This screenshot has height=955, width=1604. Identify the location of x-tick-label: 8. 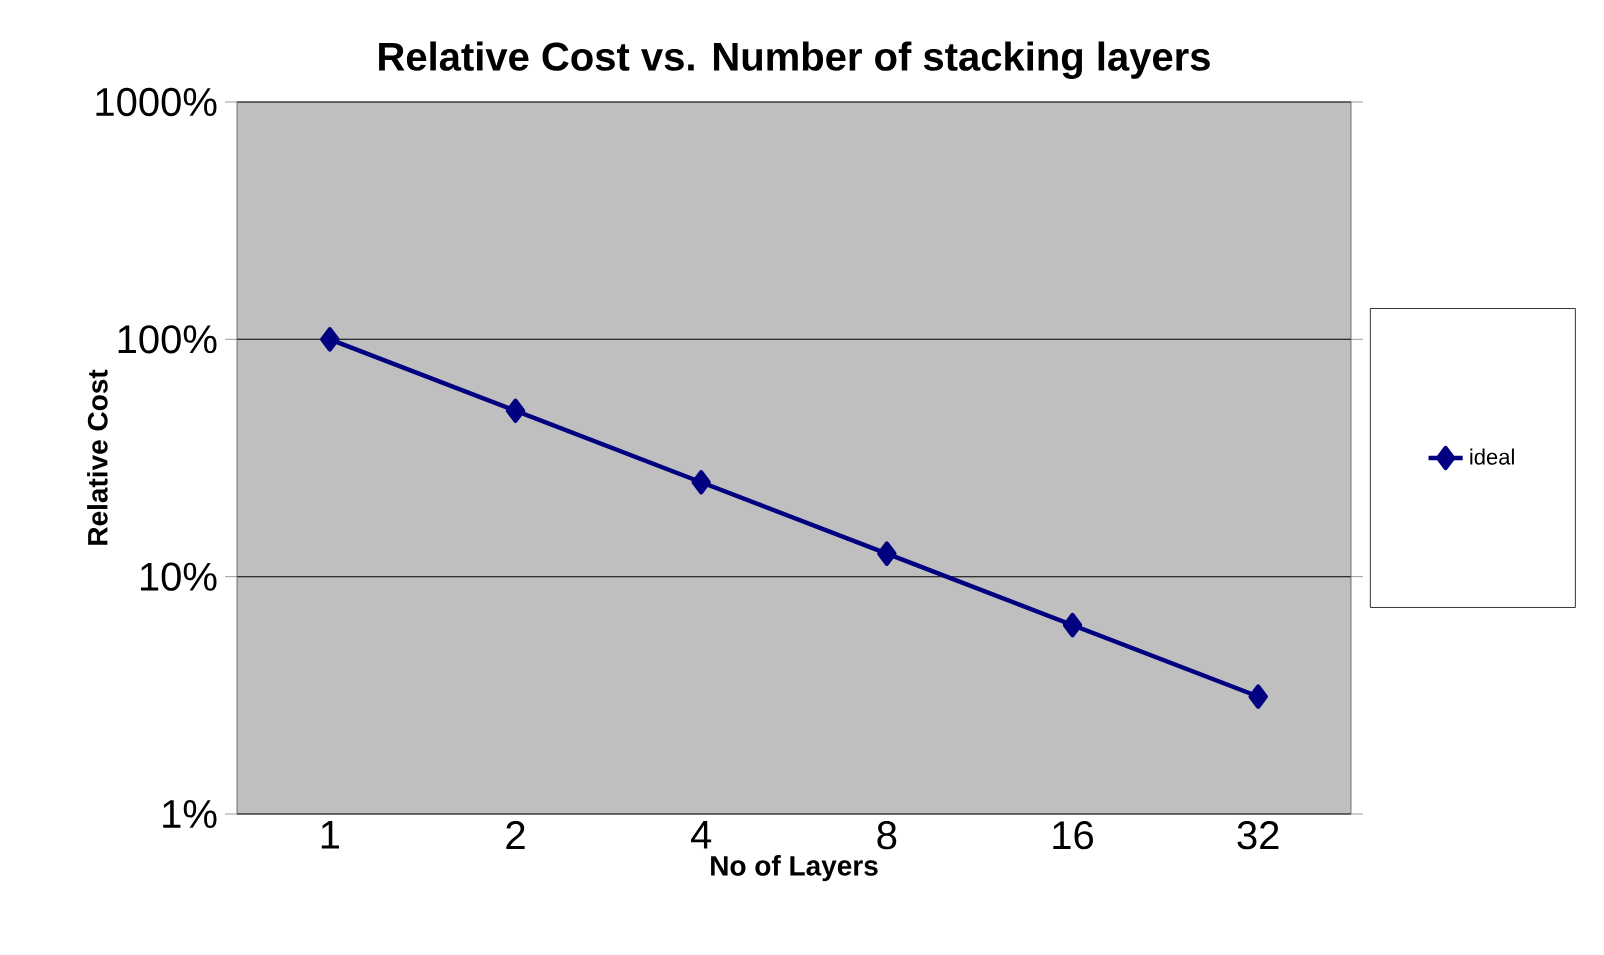
(887, 835).